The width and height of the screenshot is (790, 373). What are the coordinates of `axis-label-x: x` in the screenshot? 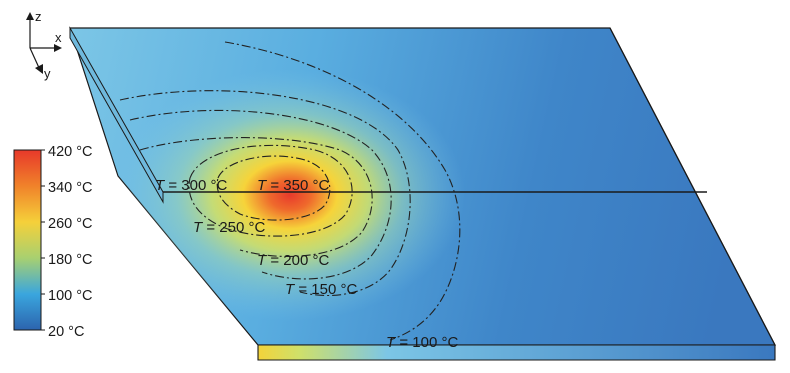 It's located at (58, 37).